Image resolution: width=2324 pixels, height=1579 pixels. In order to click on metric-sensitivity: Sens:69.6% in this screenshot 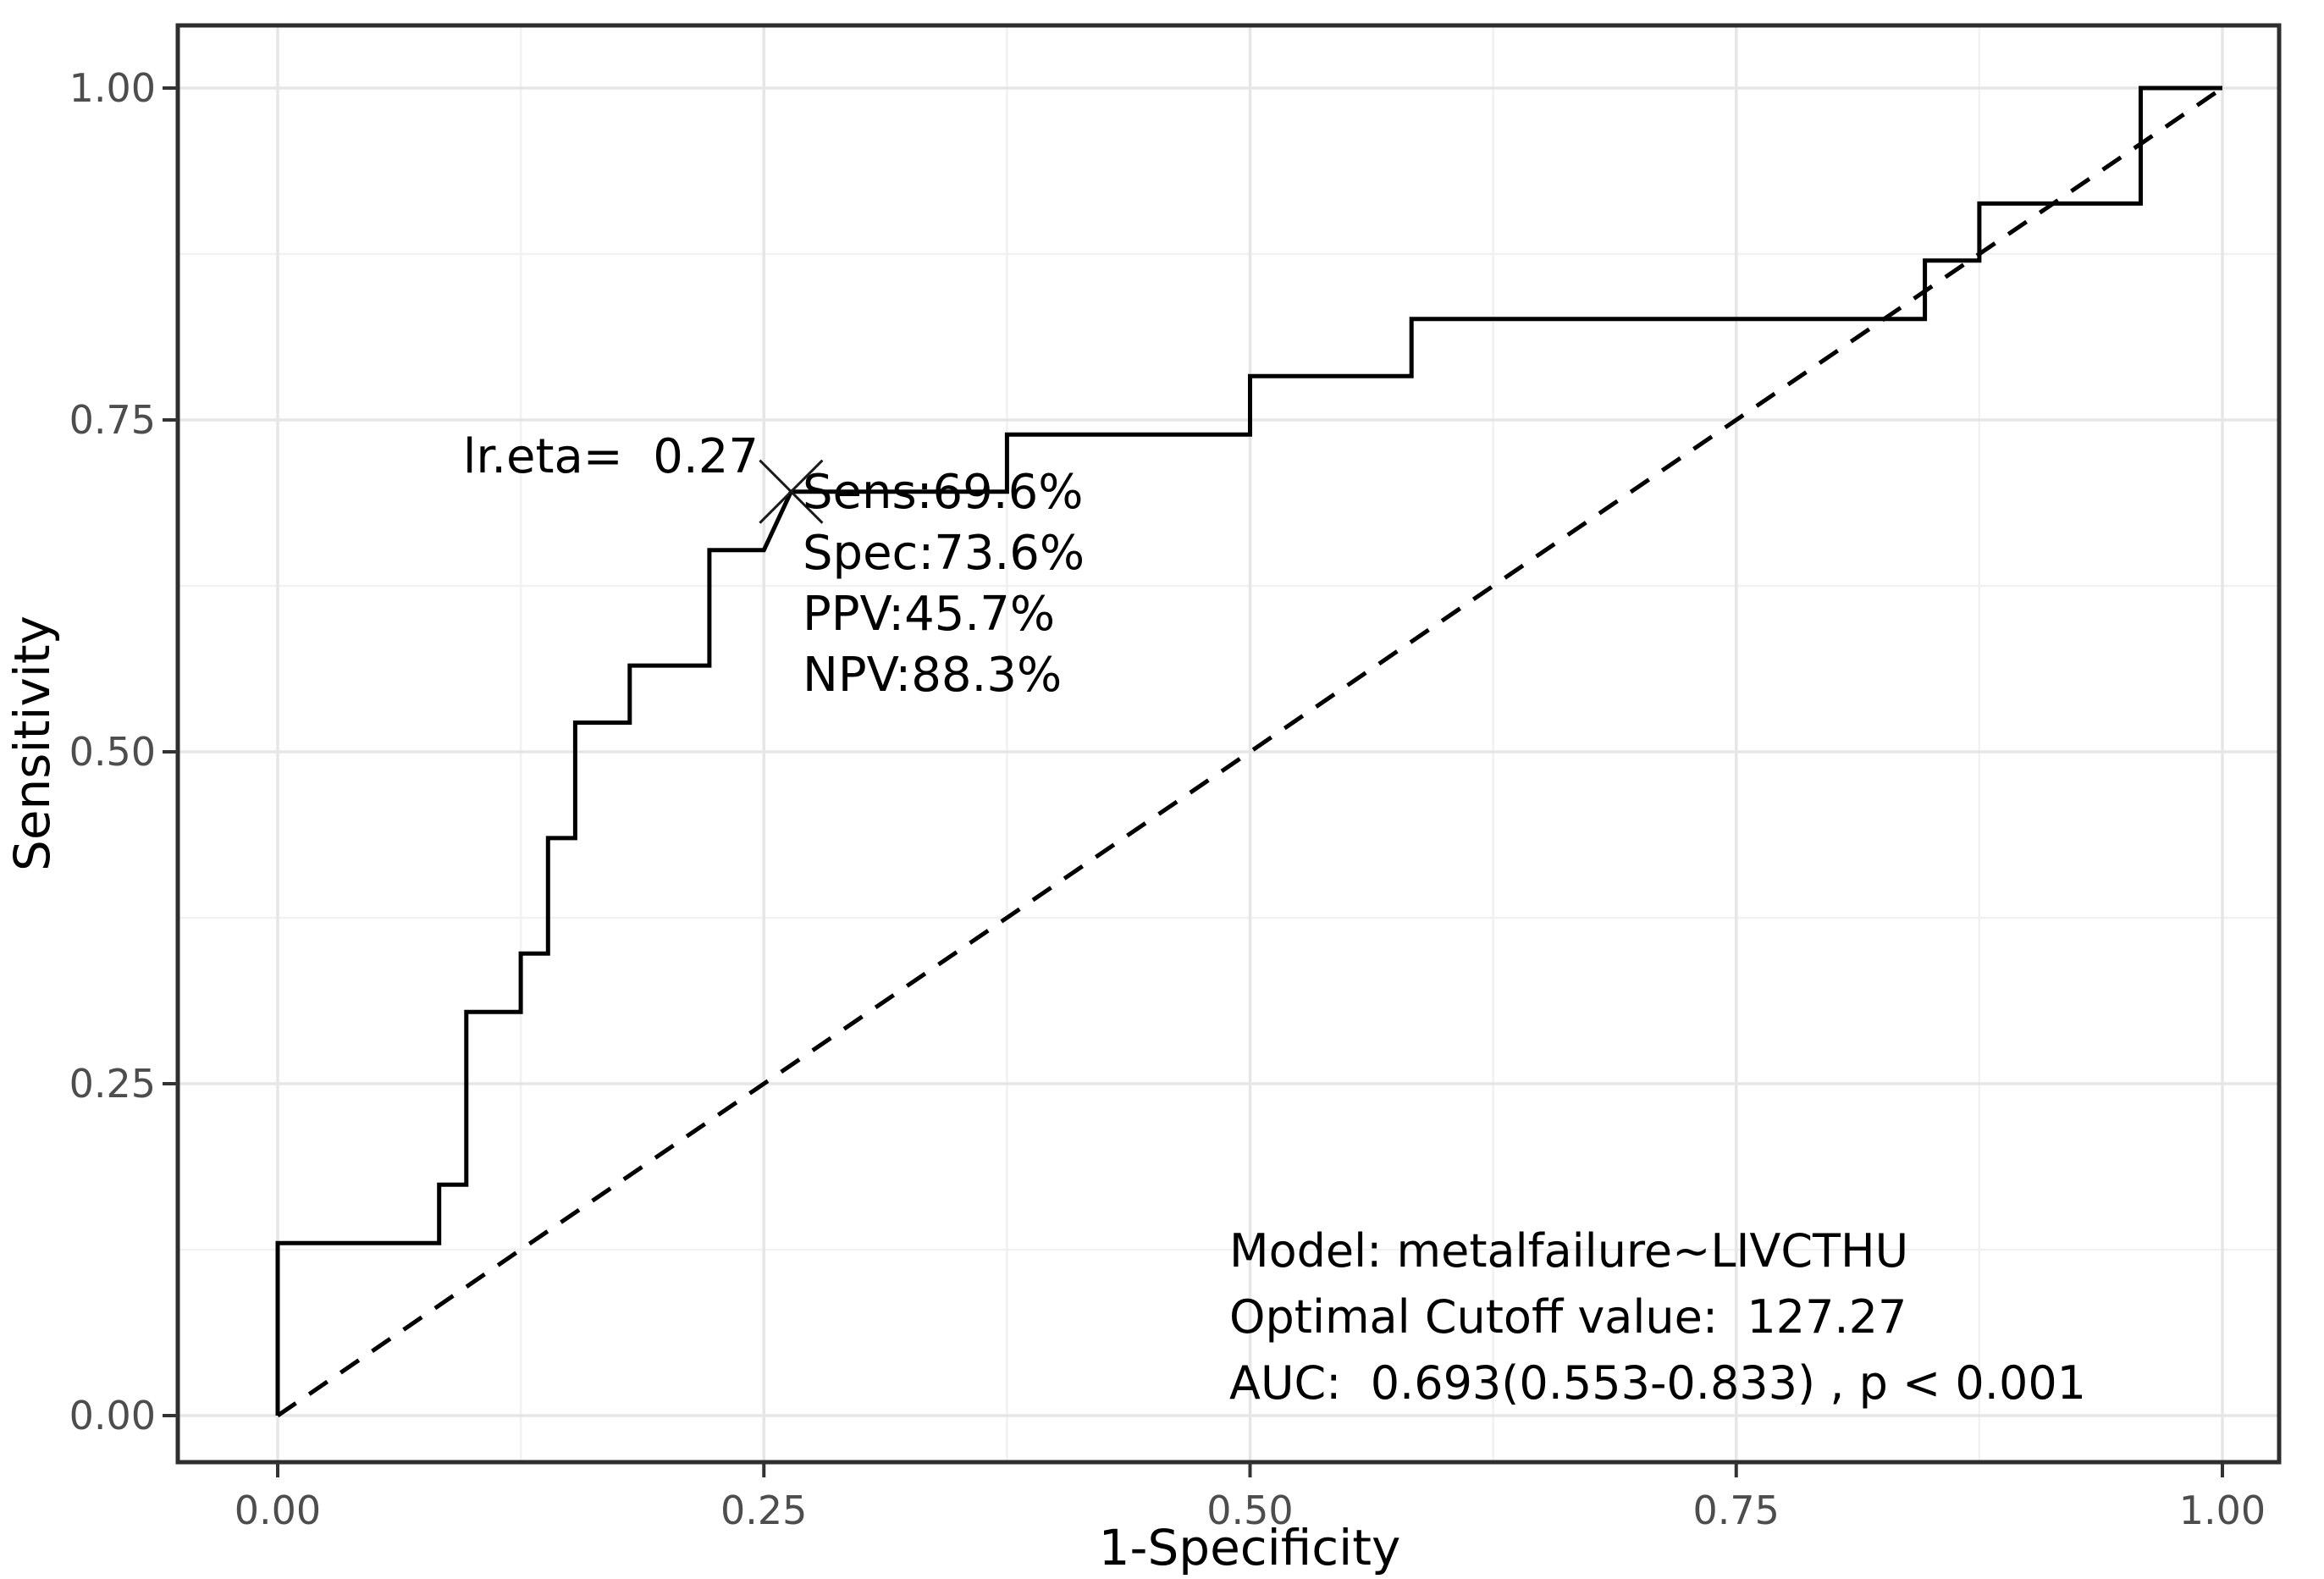, I will do `click(943, 493)`.